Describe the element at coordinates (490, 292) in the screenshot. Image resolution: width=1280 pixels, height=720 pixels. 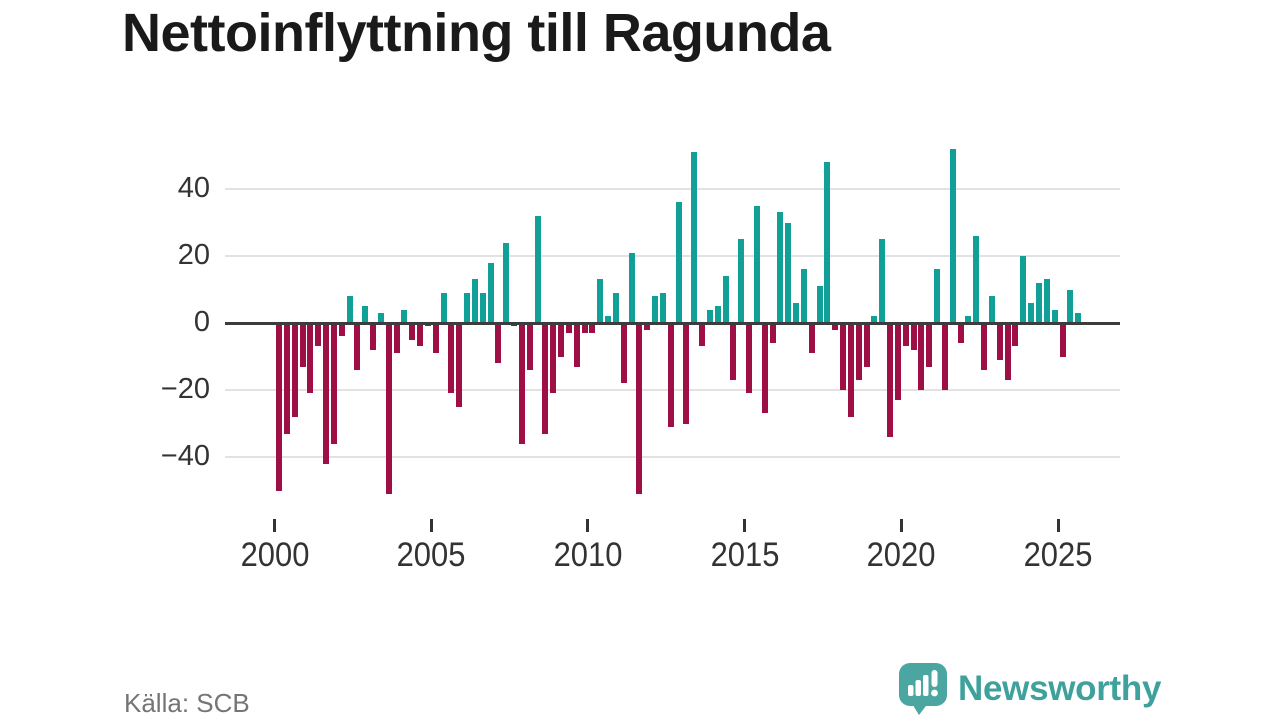
I see `bar-2006-q4` at that location.